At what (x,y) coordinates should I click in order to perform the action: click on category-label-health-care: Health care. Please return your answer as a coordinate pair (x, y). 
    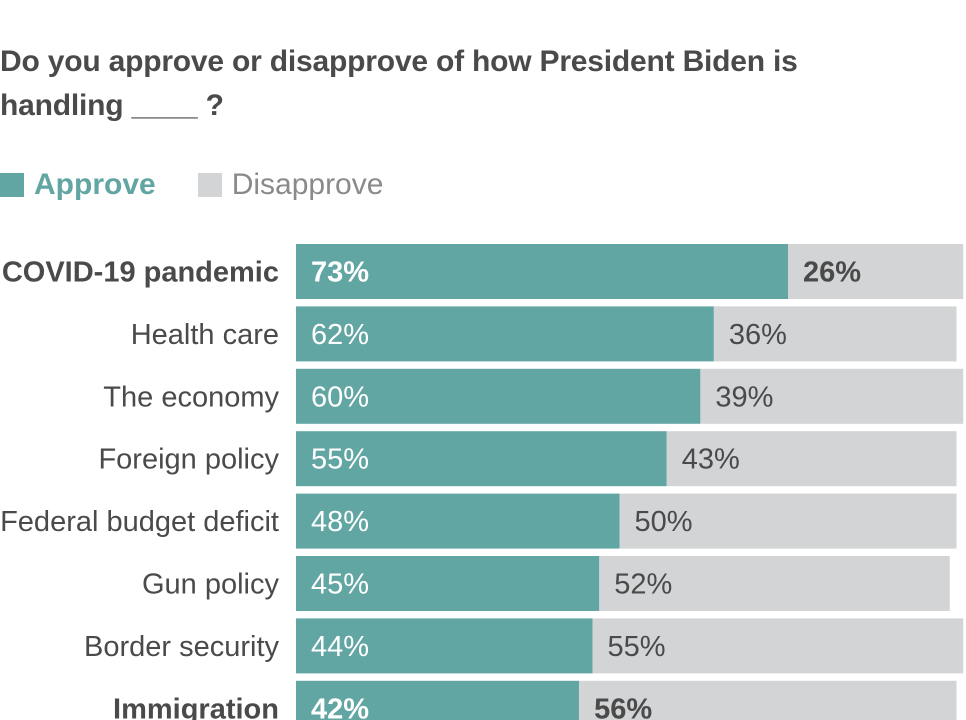
    Looking at the image, I should click on (205, 335).